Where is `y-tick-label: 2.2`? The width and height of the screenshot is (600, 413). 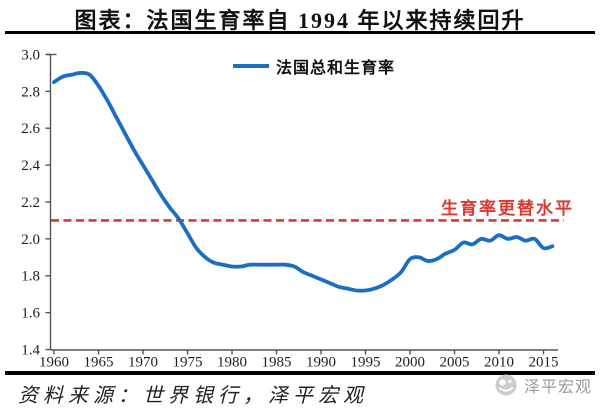
y-tick-label: 2.2 is located at coordinates (30, 203).